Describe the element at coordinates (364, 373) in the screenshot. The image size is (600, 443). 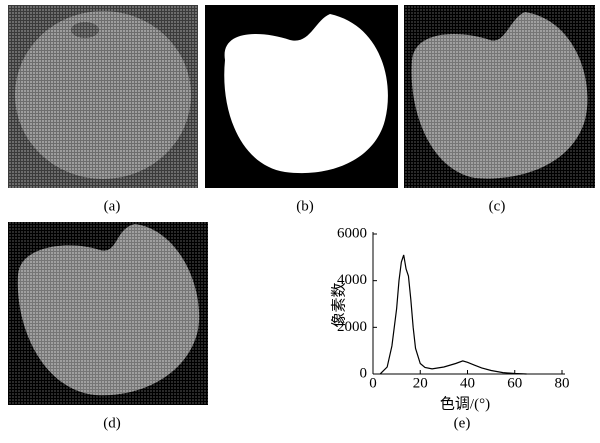
I see `y-tick-label: 0` at that location.